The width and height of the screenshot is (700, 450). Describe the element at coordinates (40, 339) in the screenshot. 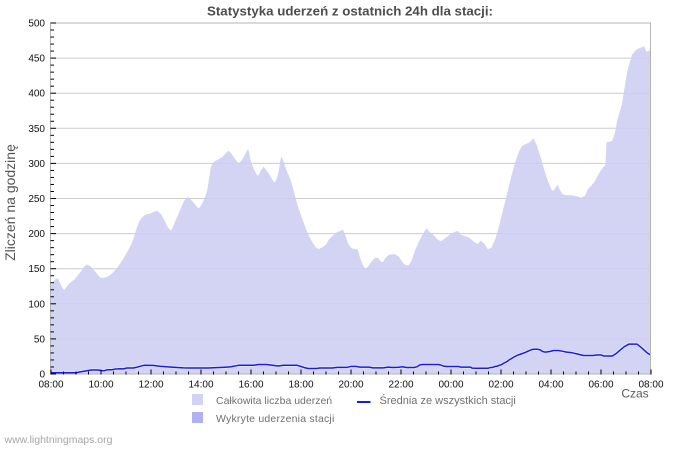

I see `svg-text: 50` at that location.